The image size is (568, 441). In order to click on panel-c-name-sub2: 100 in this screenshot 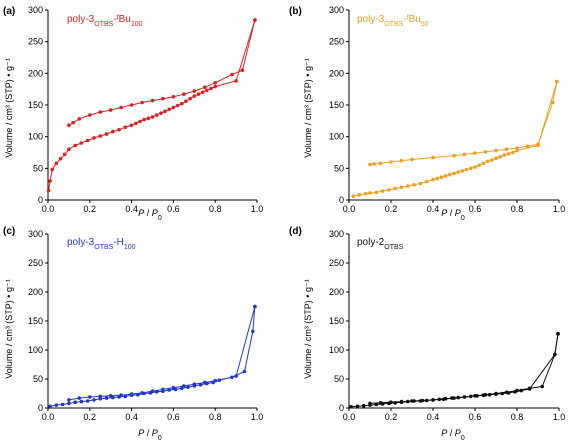, I will do `click(130, 247)`.